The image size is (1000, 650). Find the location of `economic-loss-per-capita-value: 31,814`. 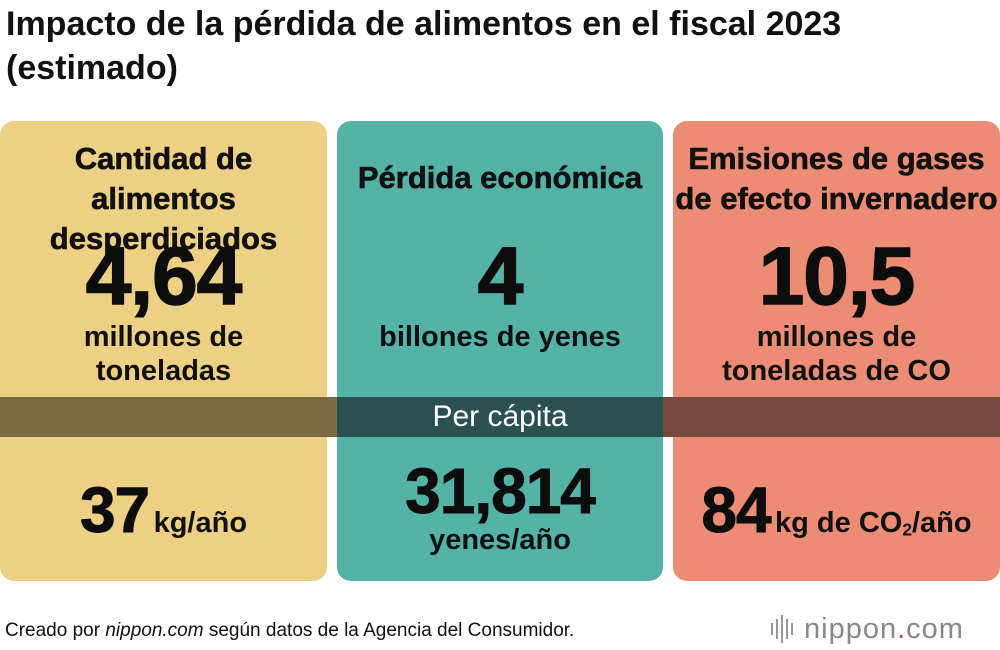

economic-loss-per-capita-value: 31,814 is located at coordinates (501, 491).